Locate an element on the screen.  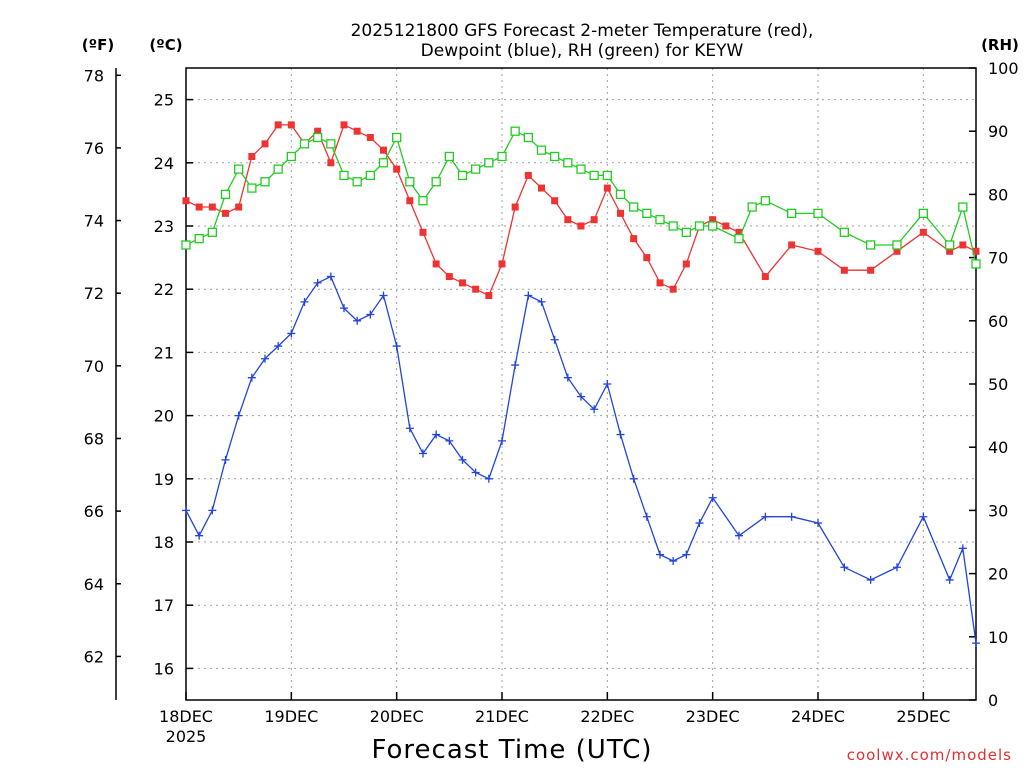
rh-tick-label: 100 is located at coordinates (1003, 68).